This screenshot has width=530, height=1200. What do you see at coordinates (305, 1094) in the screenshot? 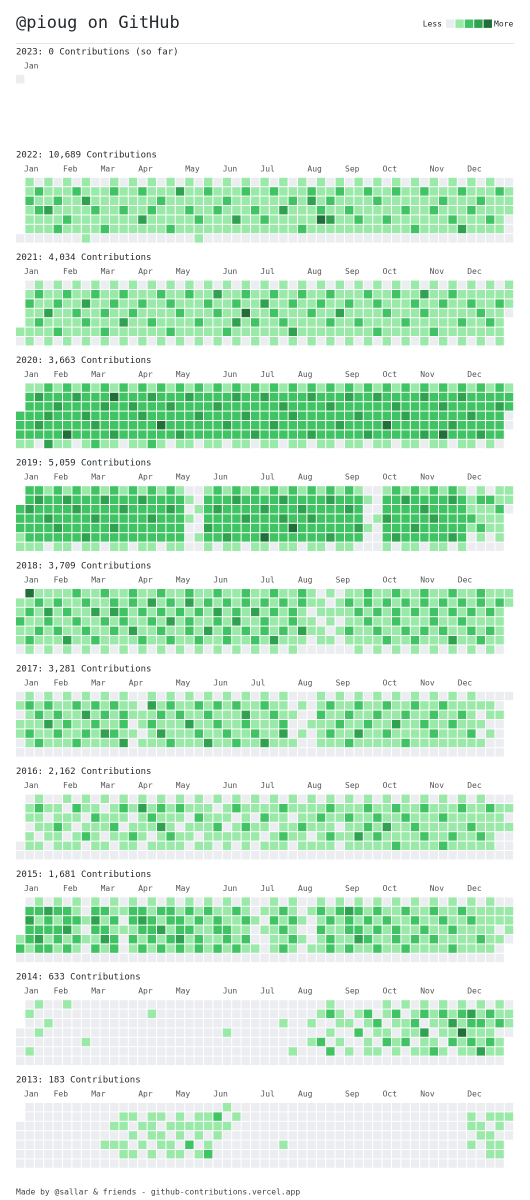
I see `month-label: Aug` at bounding box center [305, 1094].